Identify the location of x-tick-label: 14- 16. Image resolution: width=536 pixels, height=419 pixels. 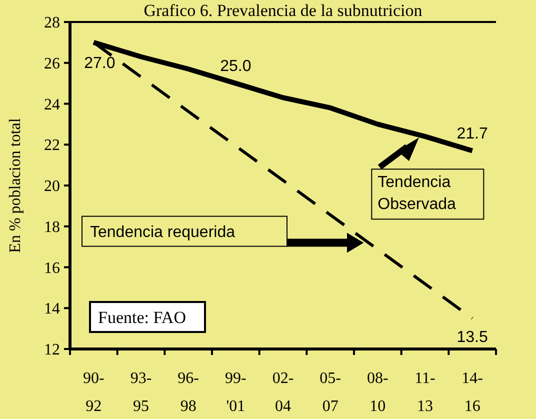
(472, 392).